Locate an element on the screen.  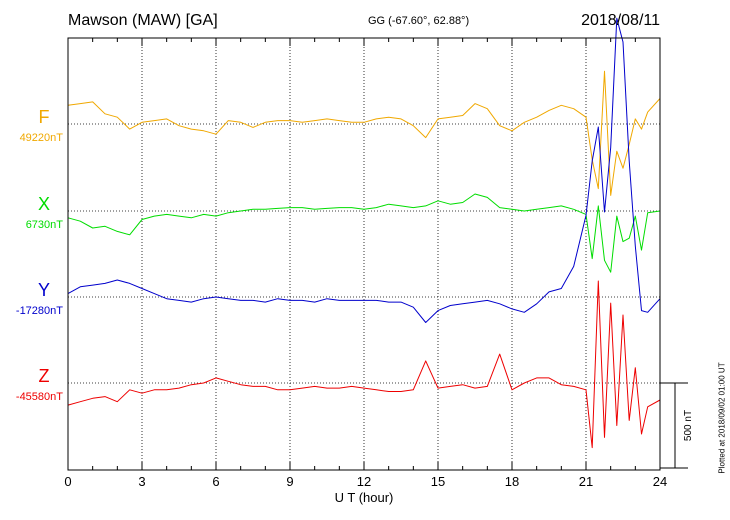
component-label-X: X is located at coordinates (43, 204).